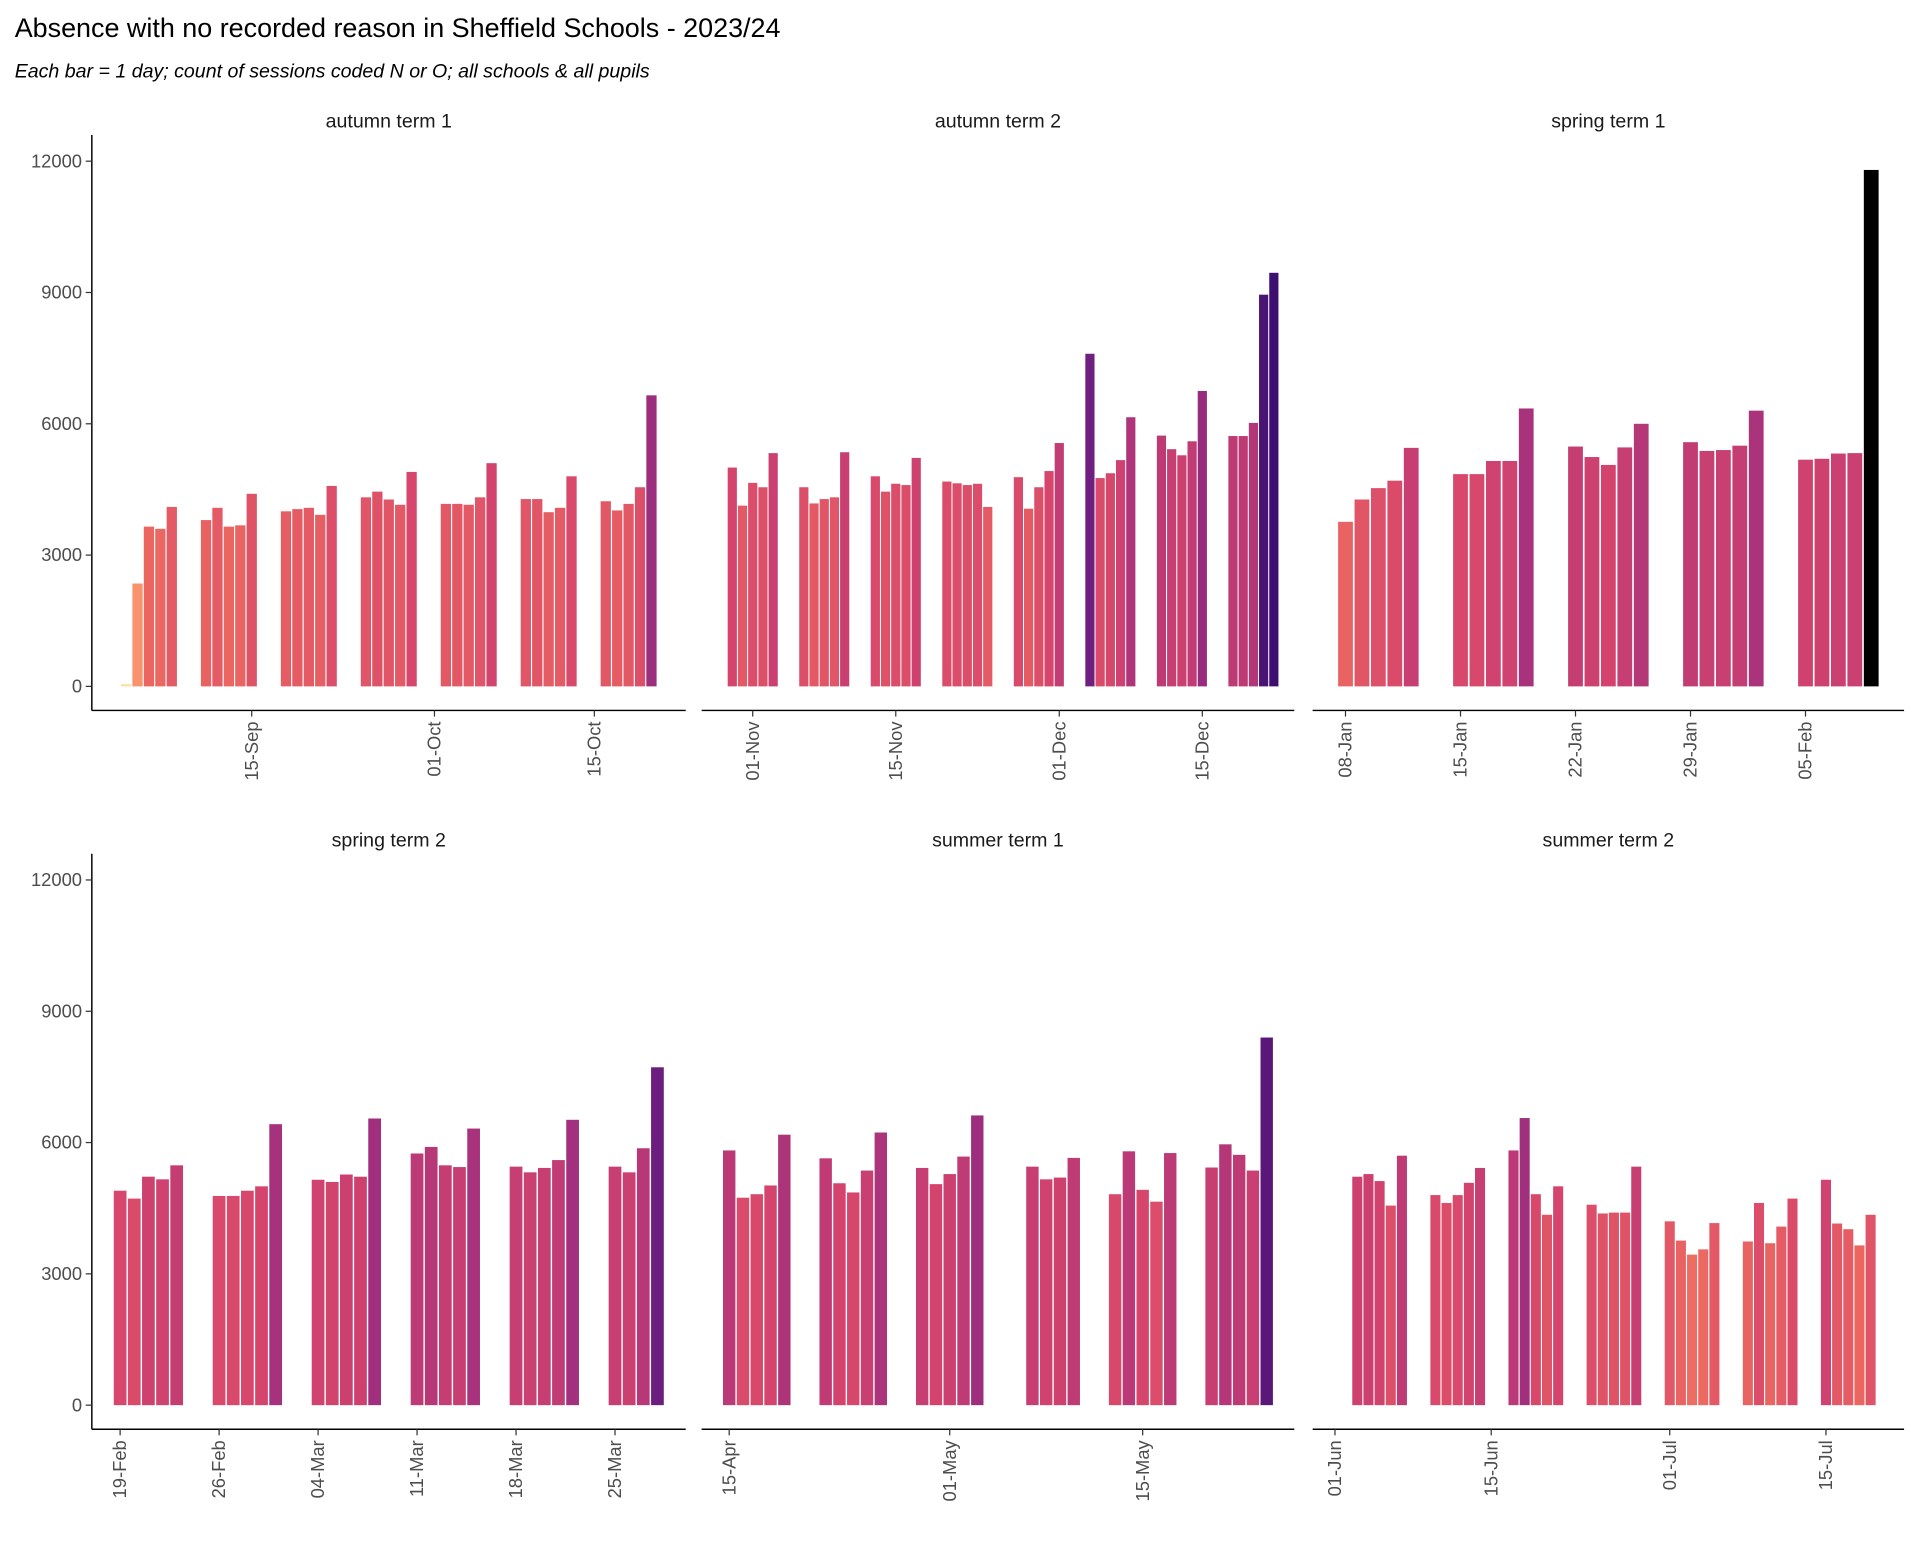 Image resolution: width=1920 pixels, height=1541 pixels. Describe the element at coordinates (1334, 1468) in the screenshot. I see `x-tick-label: 01-Jun` at that location.